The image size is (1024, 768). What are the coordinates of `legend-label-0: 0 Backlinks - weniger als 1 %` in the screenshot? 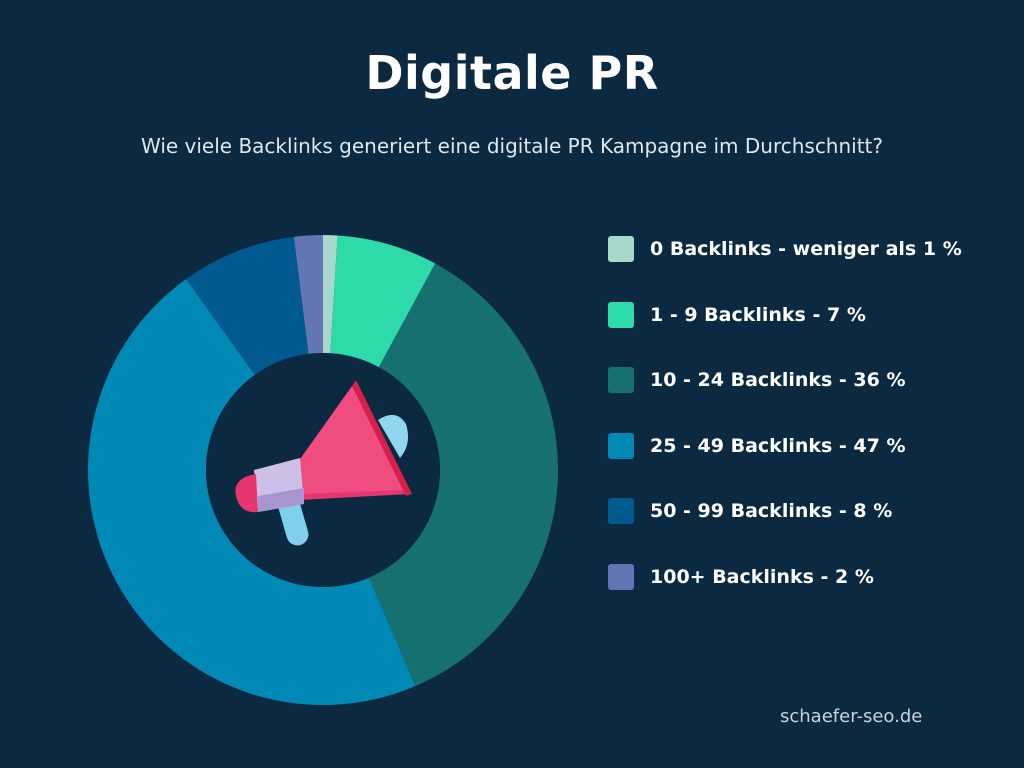 It's located at (806, 249).